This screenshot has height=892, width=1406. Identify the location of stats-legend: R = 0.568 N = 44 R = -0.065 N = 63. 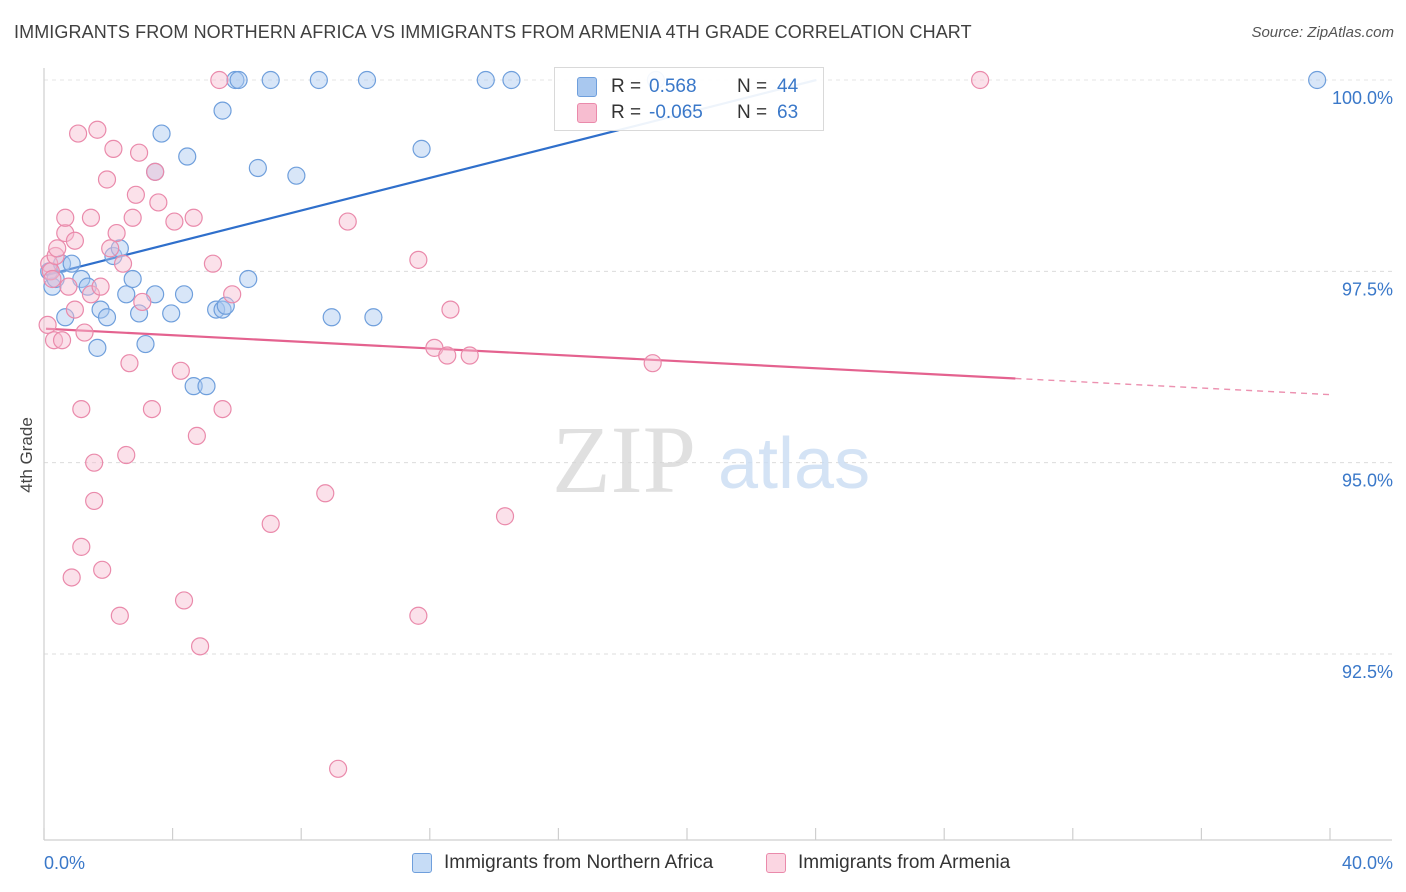
(689, 99).